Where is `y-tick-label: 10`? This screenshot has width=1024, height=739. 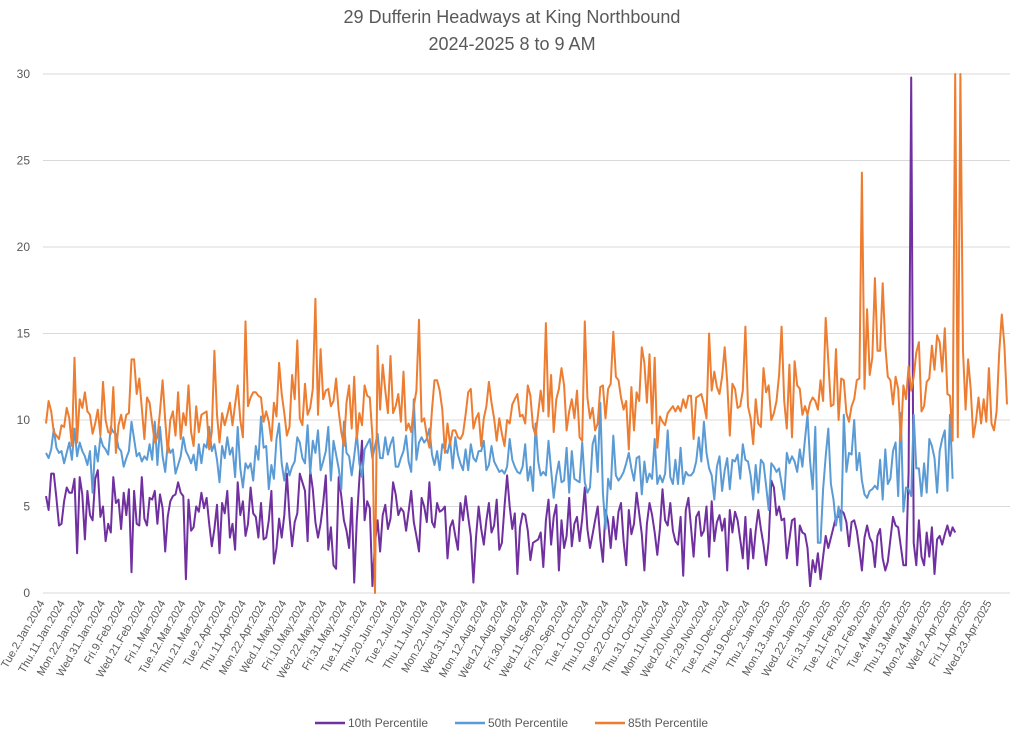 y-tick-label: 10 is located at coordinates (24, 420).